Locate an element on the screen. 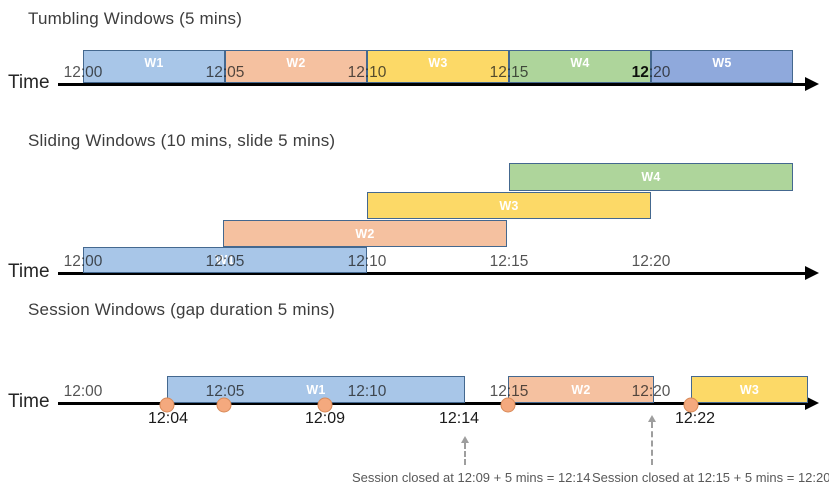 This screenshot has height=498, width=829. window-bar-sliding-w1: W1 is located at coordinates (225, 260).